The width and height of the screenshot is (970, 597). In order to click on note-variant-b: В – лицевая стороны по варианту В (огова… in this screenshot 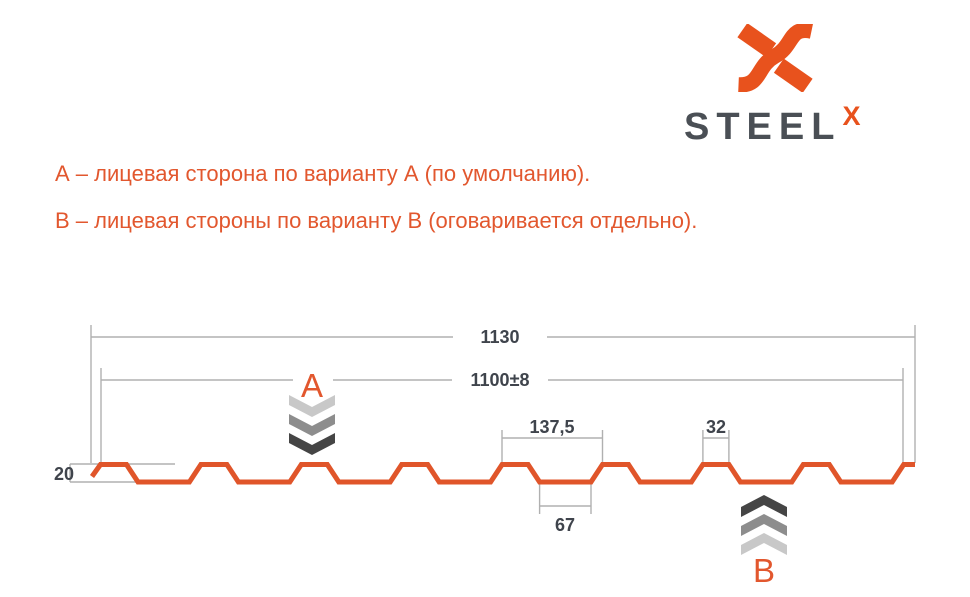, I will do `click(376, 220)`.